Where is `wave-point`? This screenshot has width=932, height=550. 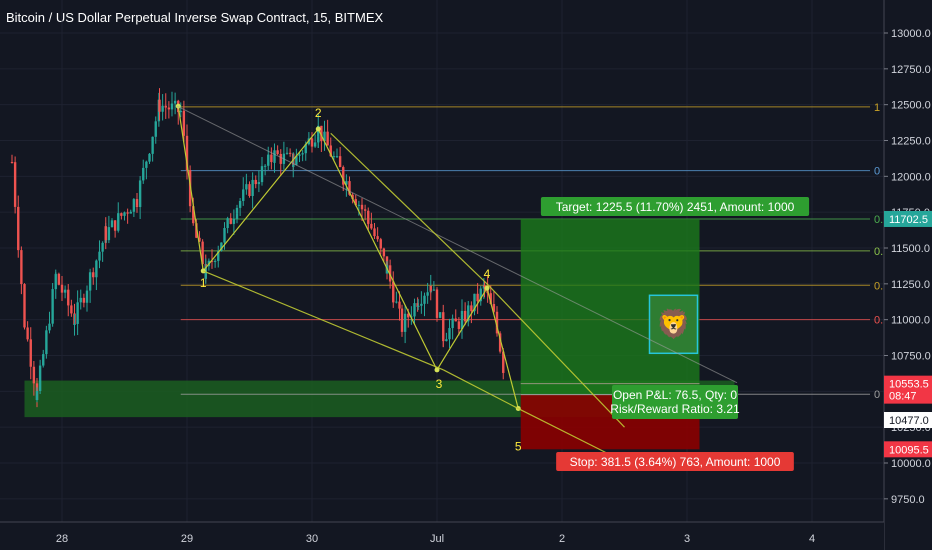 wave-point is located at coordinates (318, 129).